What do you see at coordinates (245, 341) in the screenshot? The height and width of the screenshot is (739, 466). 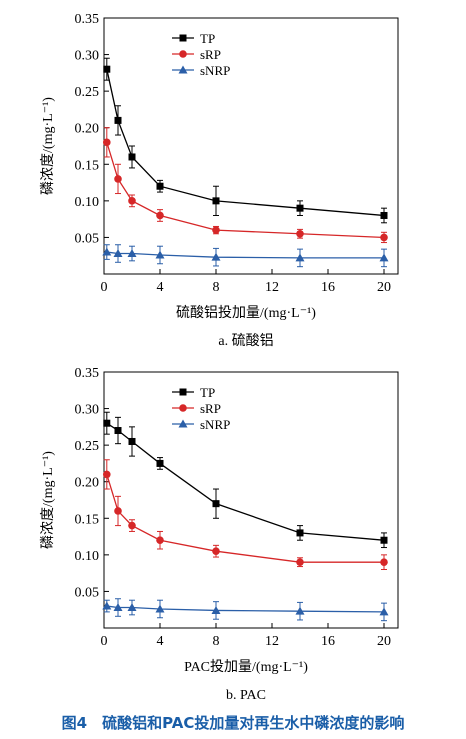 I see `panel-subtitle: a. 硫酸铝` at bounding box center [245, 341].